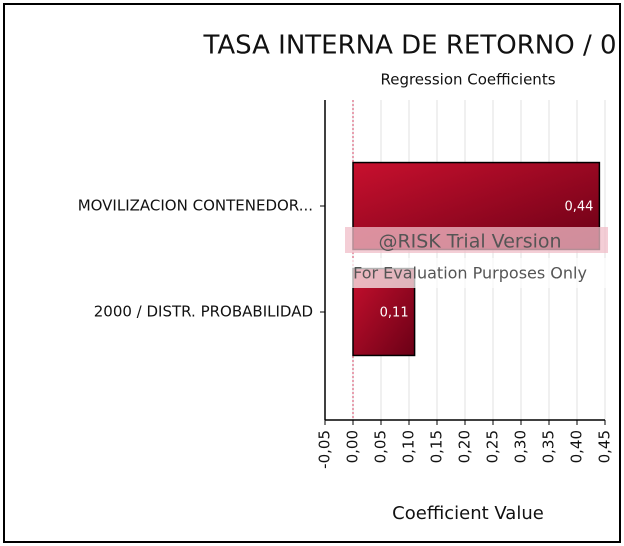 This screenshot has height=546, width=624. Describe the element at coordinates (521, 446) in the screenshot. I see `x-tick-label: 0,30` at that location.